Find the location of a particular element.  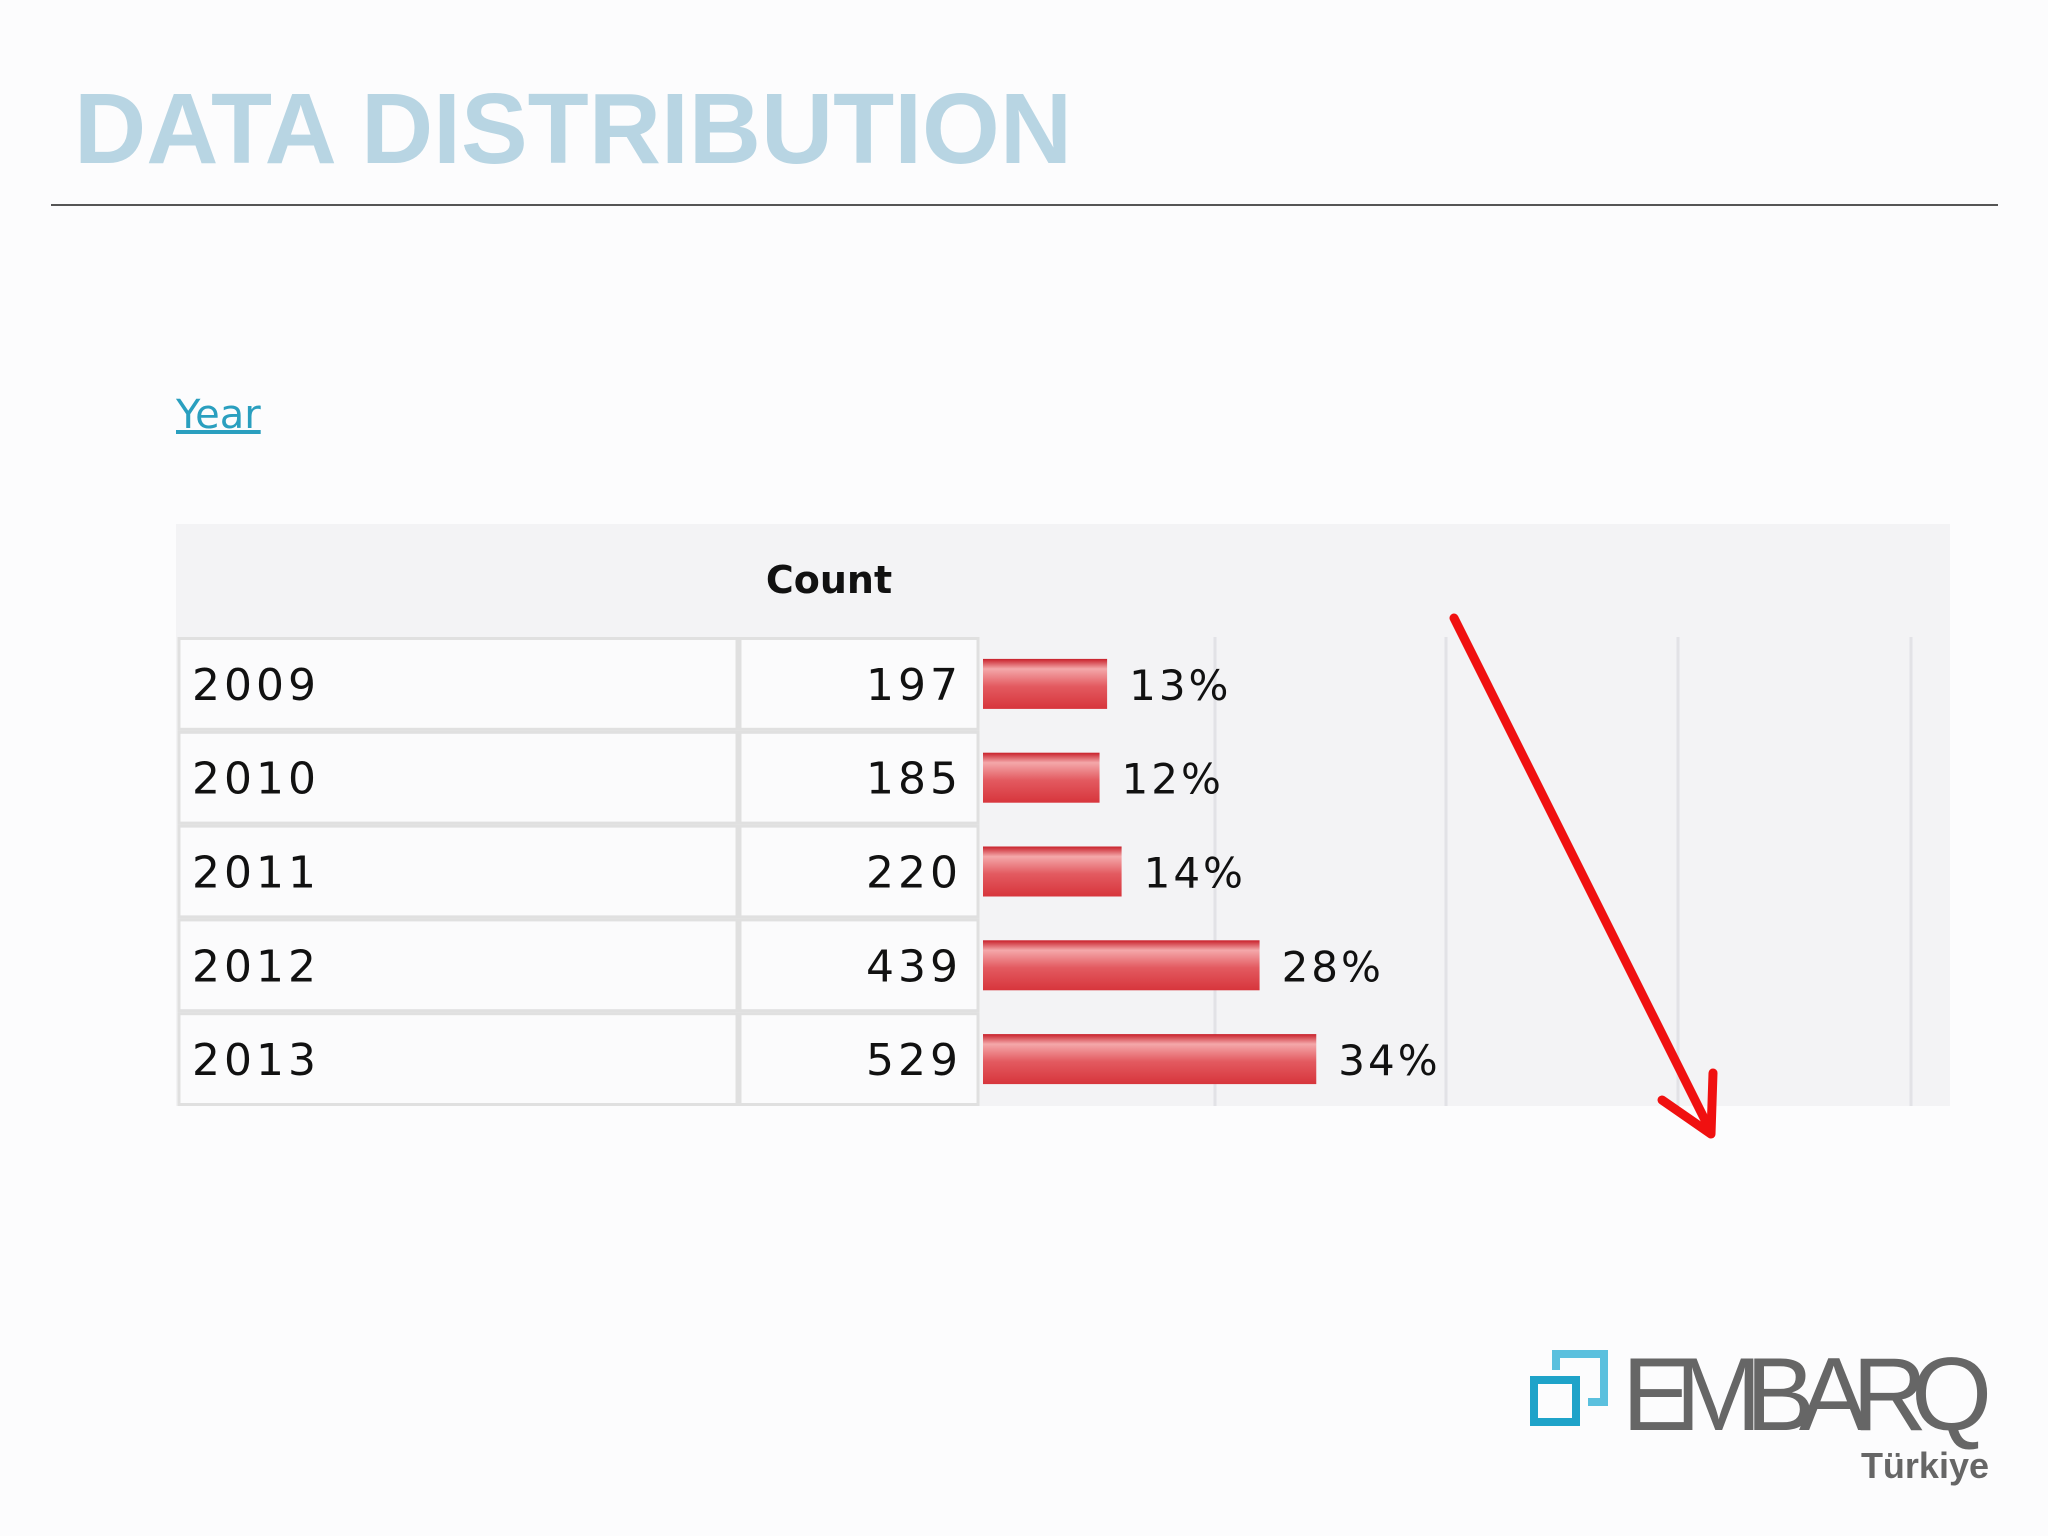

logo-name: EMBARQ is located at coordinates (1807, 1395).